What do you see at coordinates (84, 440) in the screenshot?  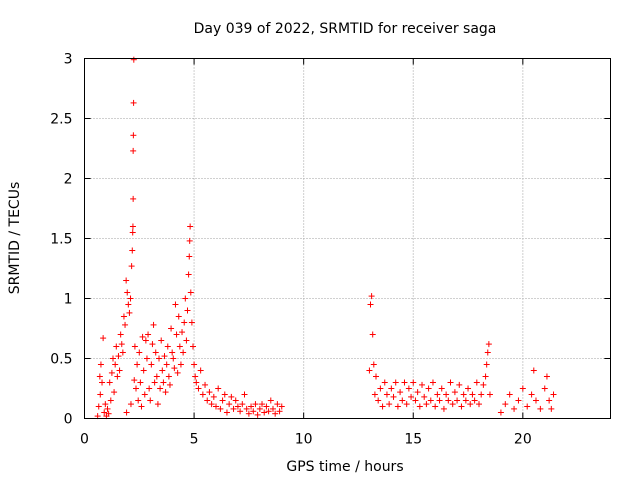 I see `x-tick-label: 0` at bounding box center [84, 440].